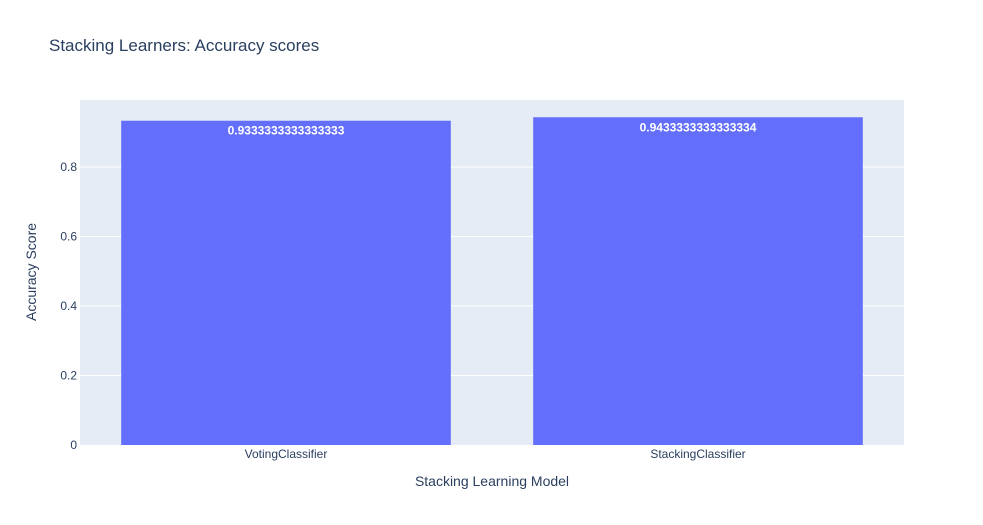  Describe the element at coordinates (184, 45) in the screenshot. I see `chart-title: Stacking Learners: Accuracy scores` at that location.